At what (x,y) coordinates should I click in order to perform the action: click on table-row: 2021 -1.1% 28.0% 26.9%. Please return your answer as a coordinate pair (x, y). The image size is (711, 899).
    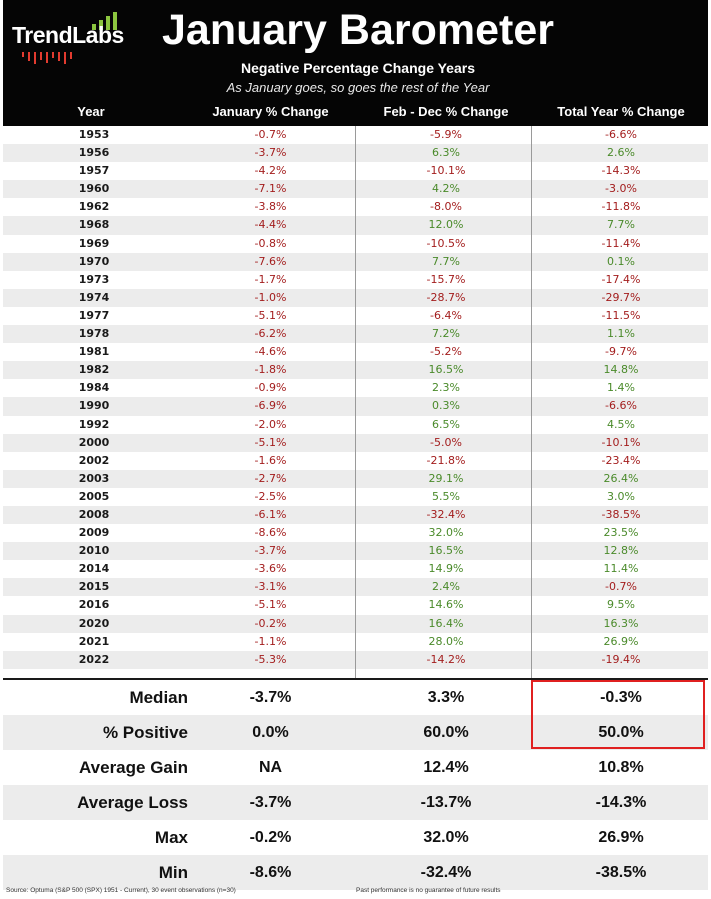
    Looking at the image, I should click on (355, 642).